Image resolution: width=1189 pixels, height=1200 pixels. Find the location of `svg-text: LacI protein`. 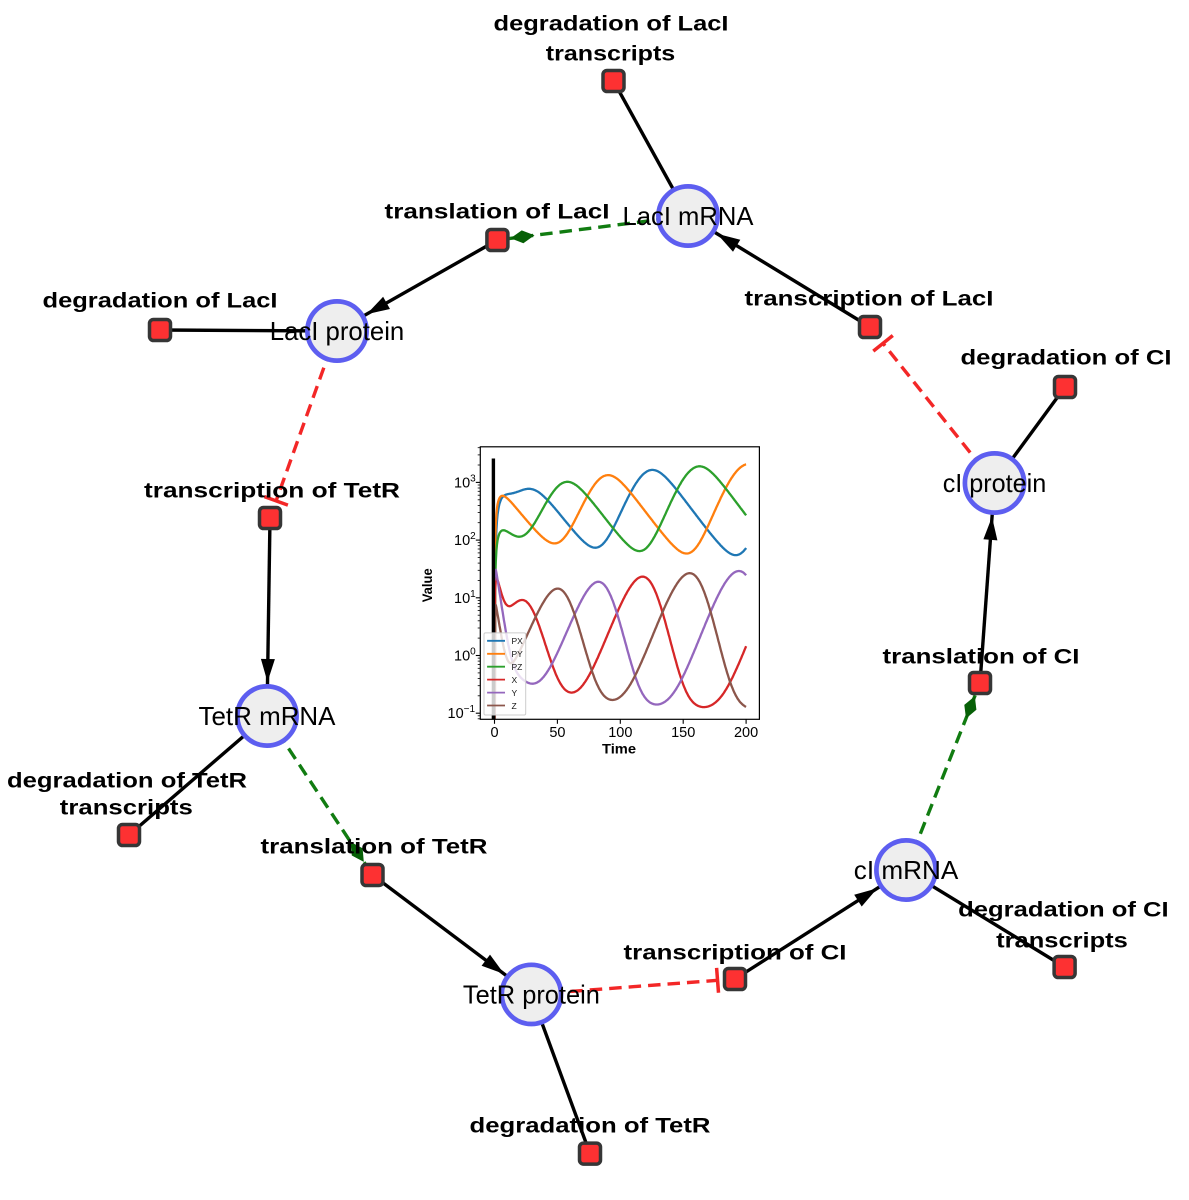

svg-text: LacI protein is located at coordinates (337, 331).